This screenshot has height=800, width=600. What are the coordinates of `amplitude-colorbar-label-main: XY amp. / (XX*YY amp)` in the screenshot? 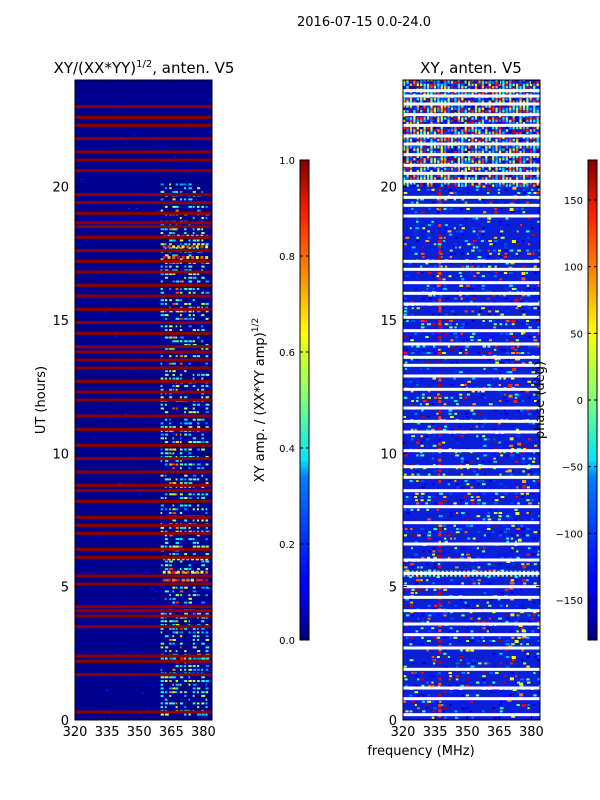 It's located at (260, 407).